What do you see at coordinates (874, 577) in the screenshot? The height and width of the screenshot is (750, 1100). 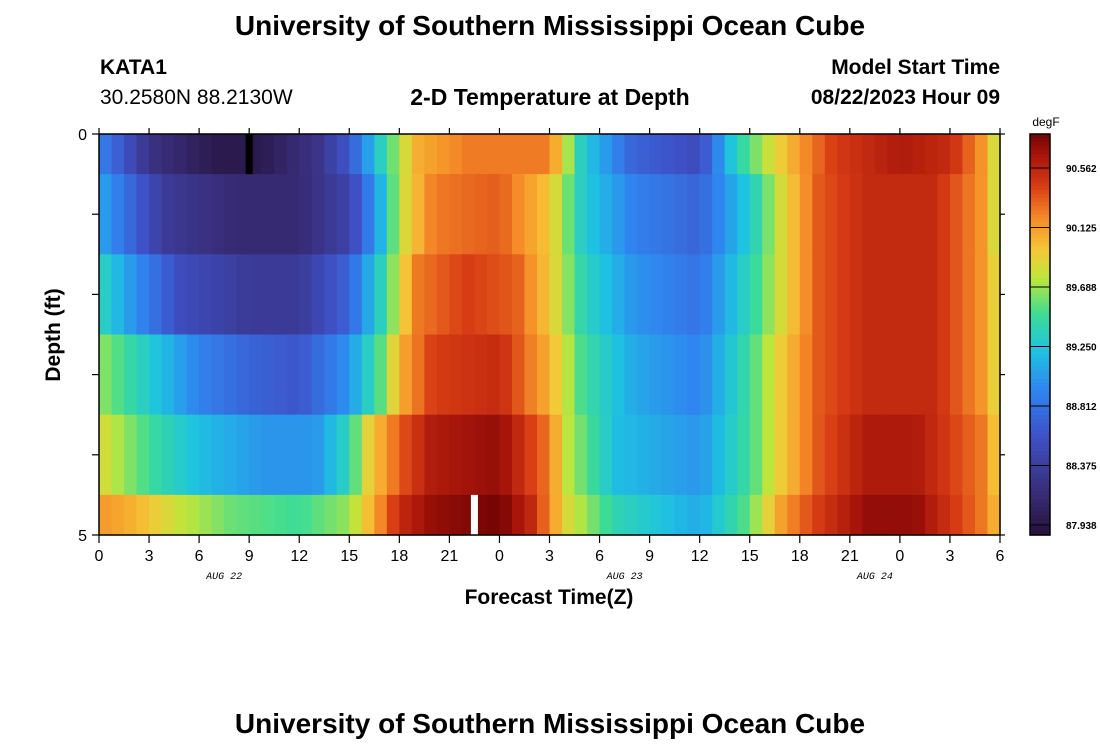 I see `date-label: AUG 24` at bounding box center [874, 577].